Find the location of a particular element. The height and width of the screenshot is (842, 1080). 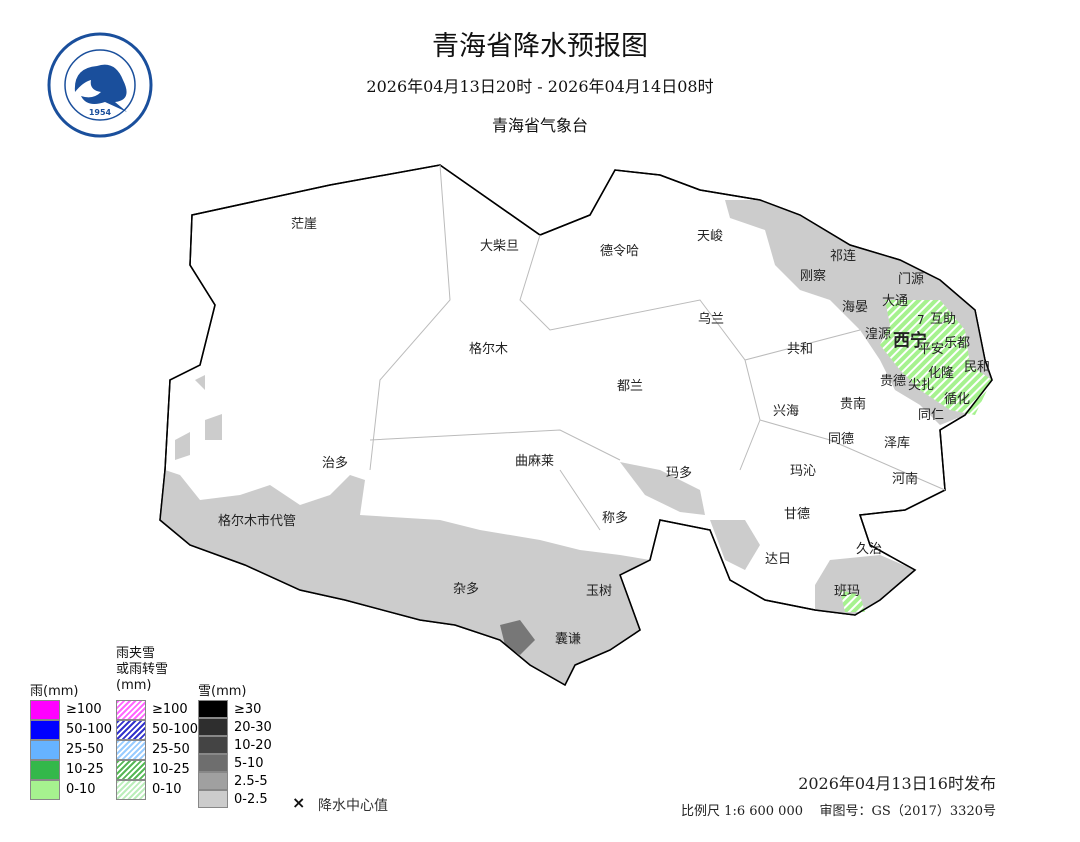

place-label: 门源 is located at coordinates (911, 279).